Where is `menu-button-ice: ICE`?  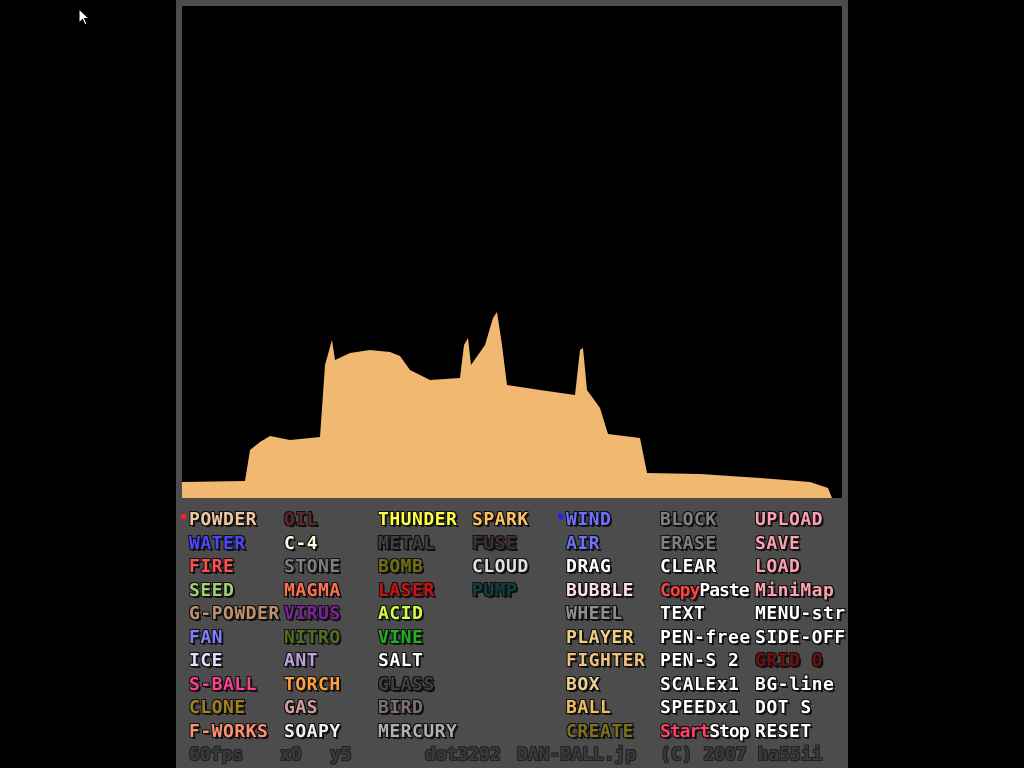
menu-button-ice: ICE is located at coordinates (206, 660).